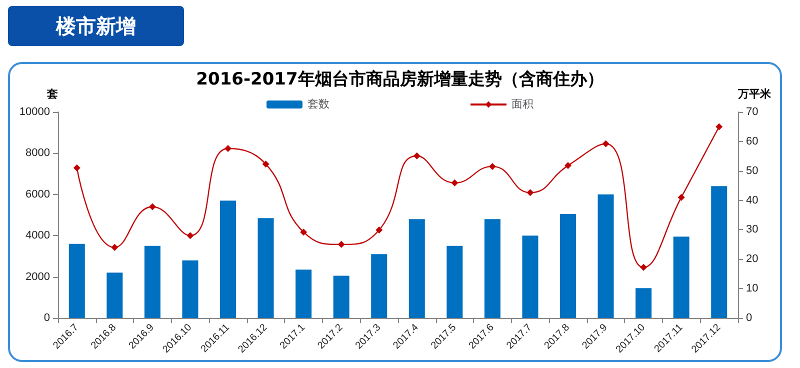  Describe the element at coordinates (400, 80) in the screenshot. I see `chart-title: 2016-2017年烟台市商品房新增量走势（含商住办）` at that location.